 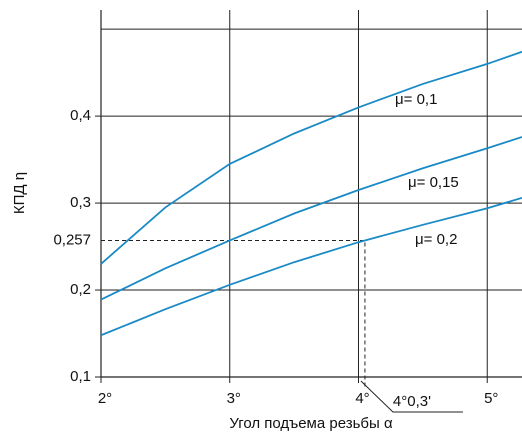 I want to click on series-label: μ= 0,15, so click(x=433, y=182).